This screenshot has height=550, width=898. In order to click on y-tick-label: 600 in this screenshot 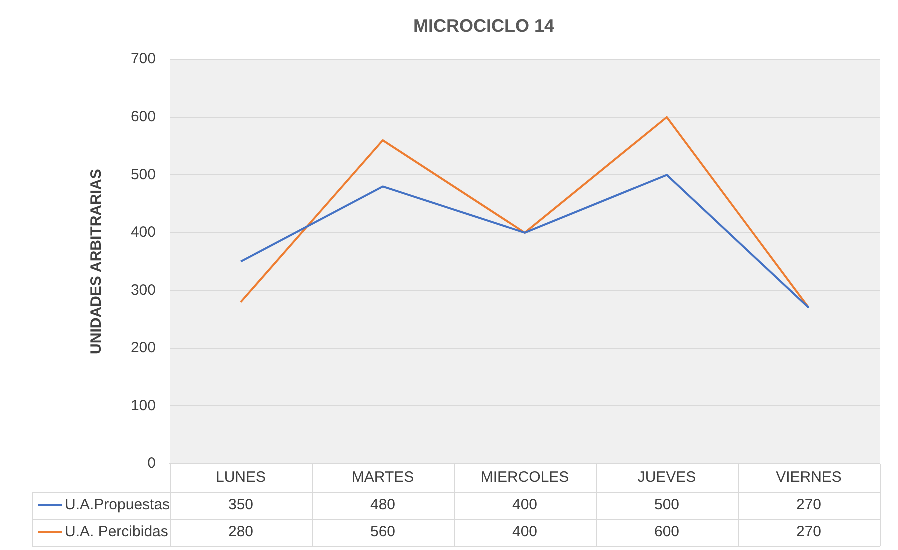, I will do `click(143, 117)`.